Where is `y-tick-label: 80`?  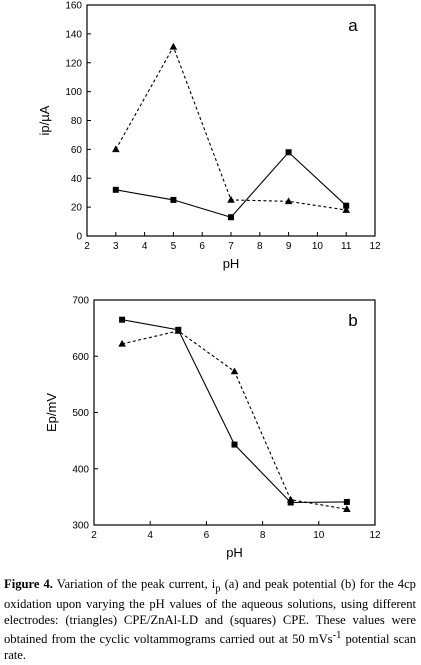 y-tick-label: 80 is located at coordinates (77, 121).